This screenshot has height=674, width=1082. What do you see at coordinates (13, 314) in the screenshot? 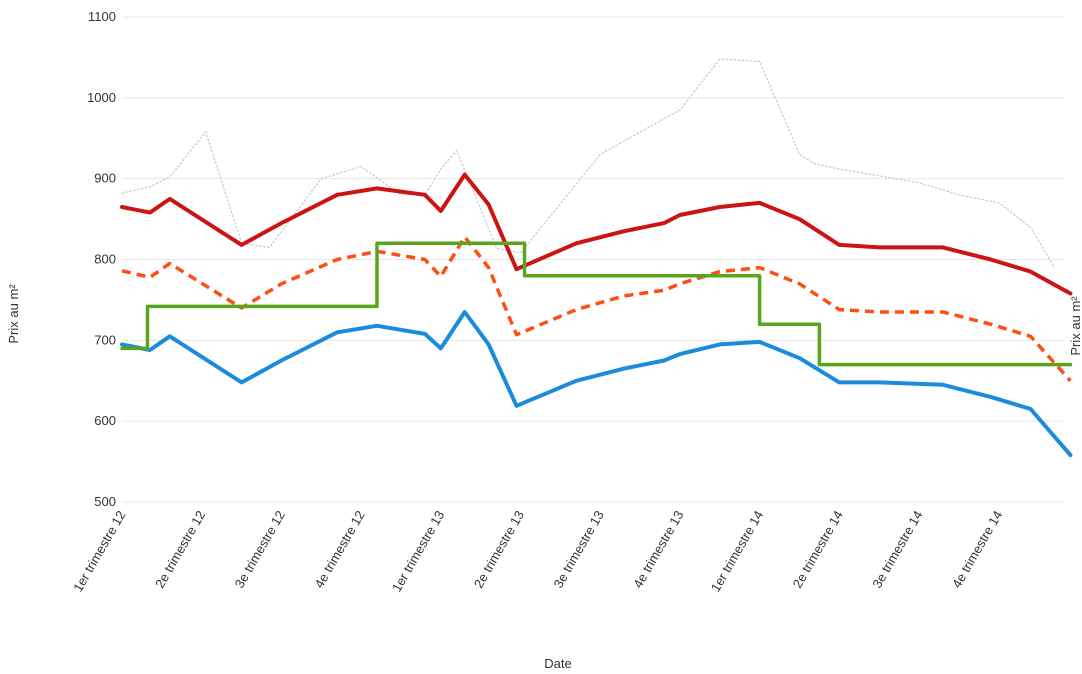
I see `y-axis-title: Prix au m²` at bounding box center [13, 314].